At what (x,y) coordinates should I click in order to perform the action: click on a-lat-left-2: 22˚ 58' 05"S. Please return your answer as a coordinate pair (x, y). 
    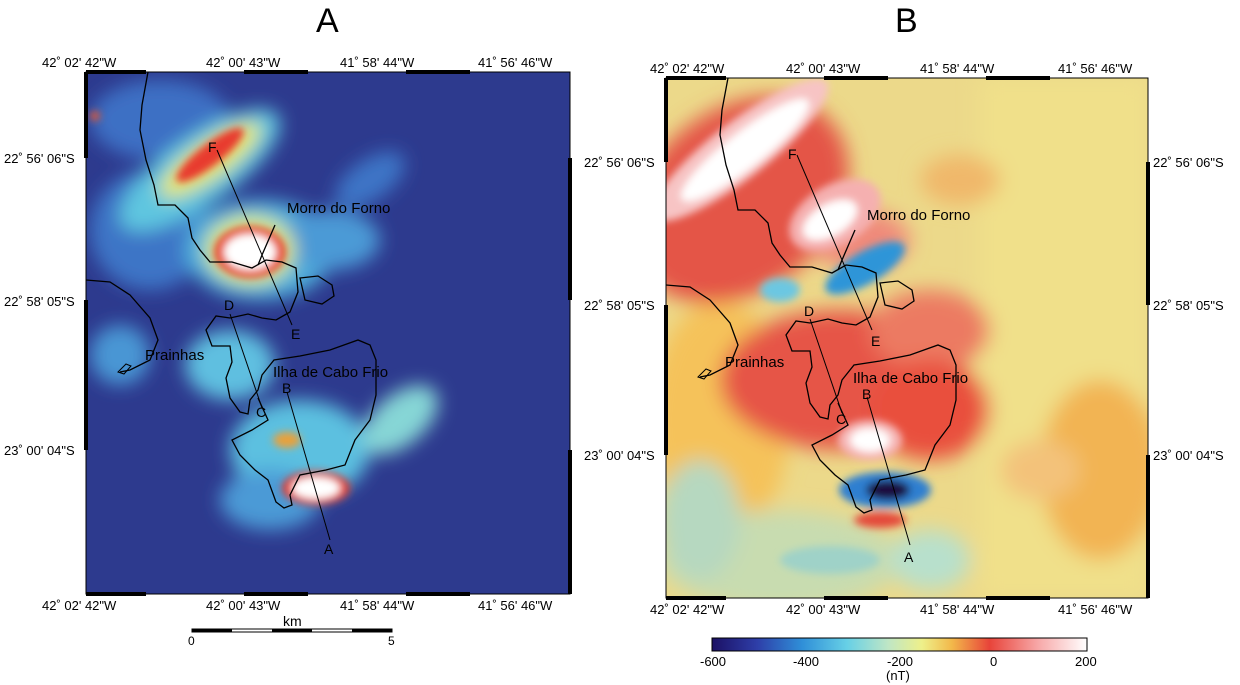
    Looking at the image, I should click on (39, 301).